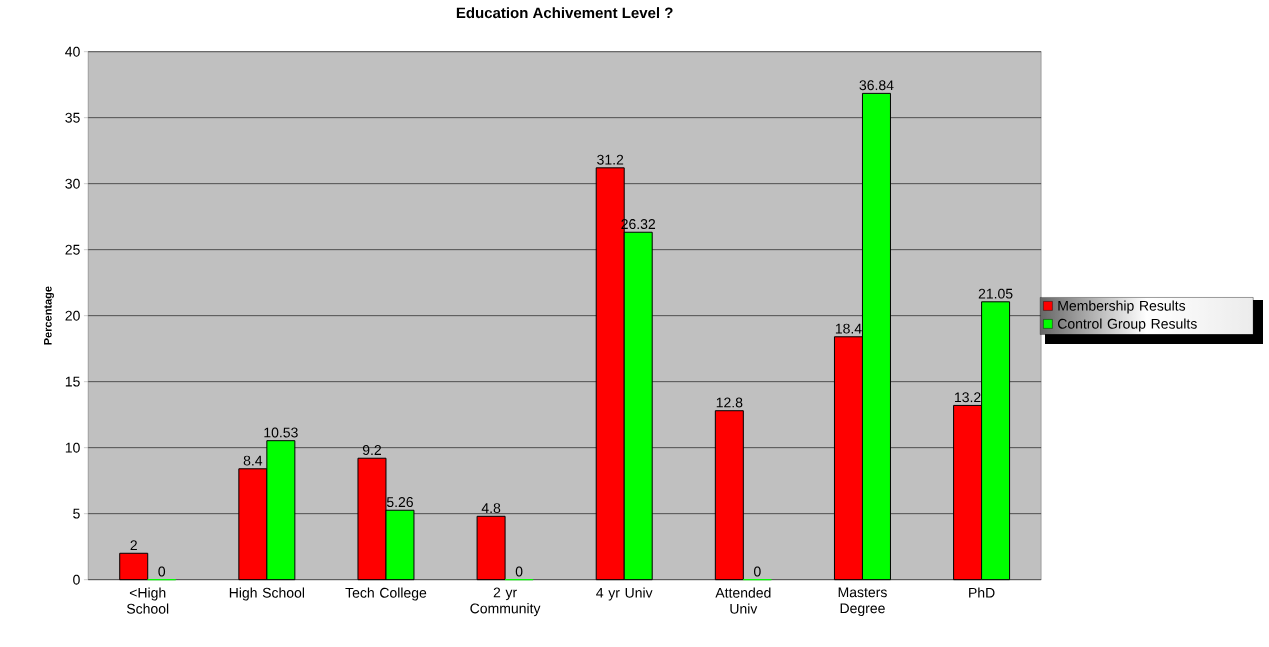 This screenshot has width=1269, height=647. What do you see at coordinates (76, 579) in the screenshot?
I see `y-tick-label: 0` at bounding box center [76, 579].